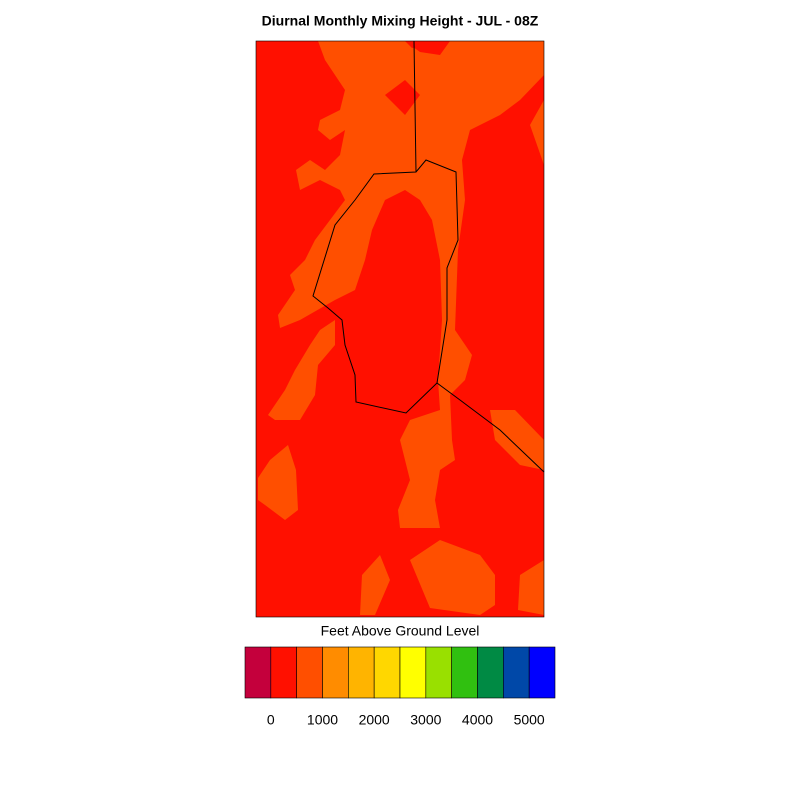 The height and width of the screenshot is (800, 800). Describe the element at coordinates (425, 720) in the screenshot. I see `colorbar-tick-label: 3000` at that location.